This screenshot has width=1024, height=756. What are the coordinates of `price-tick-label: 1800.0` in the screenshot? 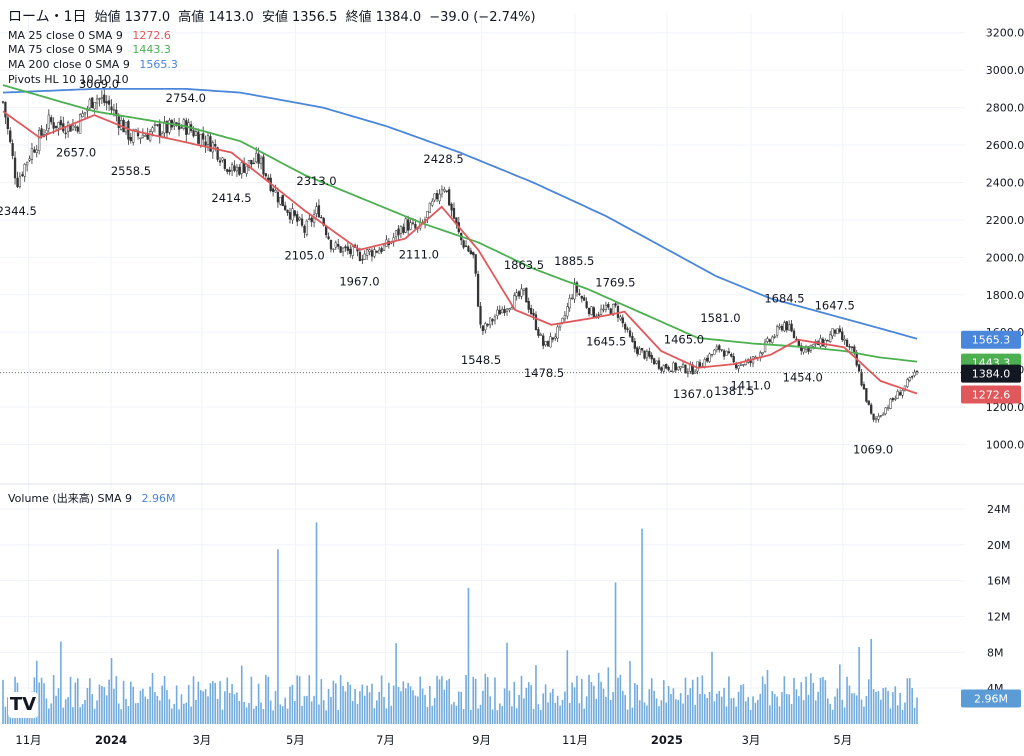 It's located at (1005, 295).